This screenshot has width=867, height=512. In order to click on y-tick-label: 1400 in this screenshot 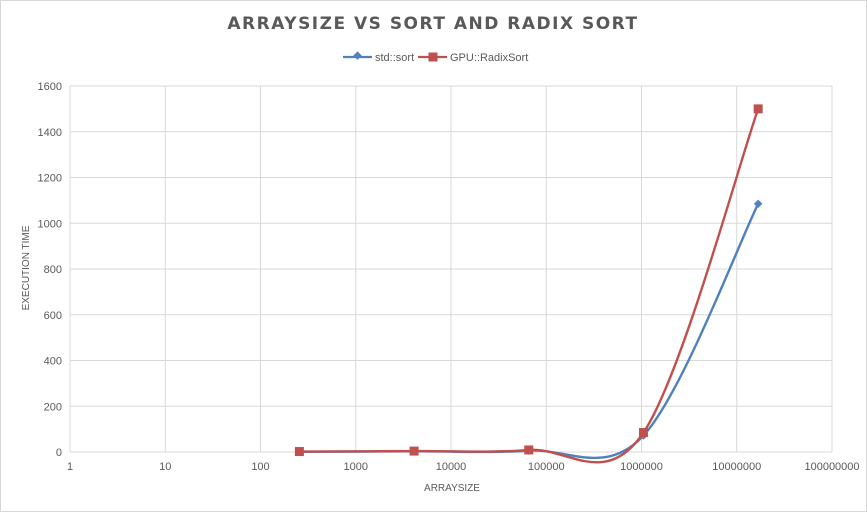, I will do `click(50, 133)`.